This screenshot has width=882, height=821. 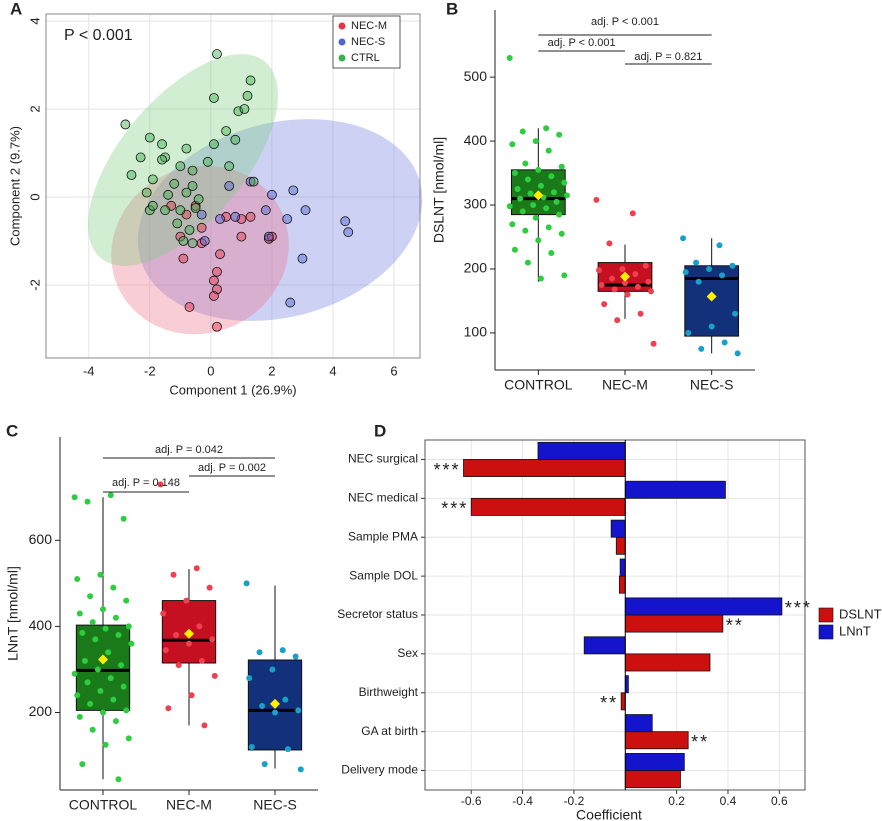 What do you see at coordinates (13, 613) in the screenshot?
I see `y-axis-label: LNnT [nmol/ml]` at bounding box center [13, 613].